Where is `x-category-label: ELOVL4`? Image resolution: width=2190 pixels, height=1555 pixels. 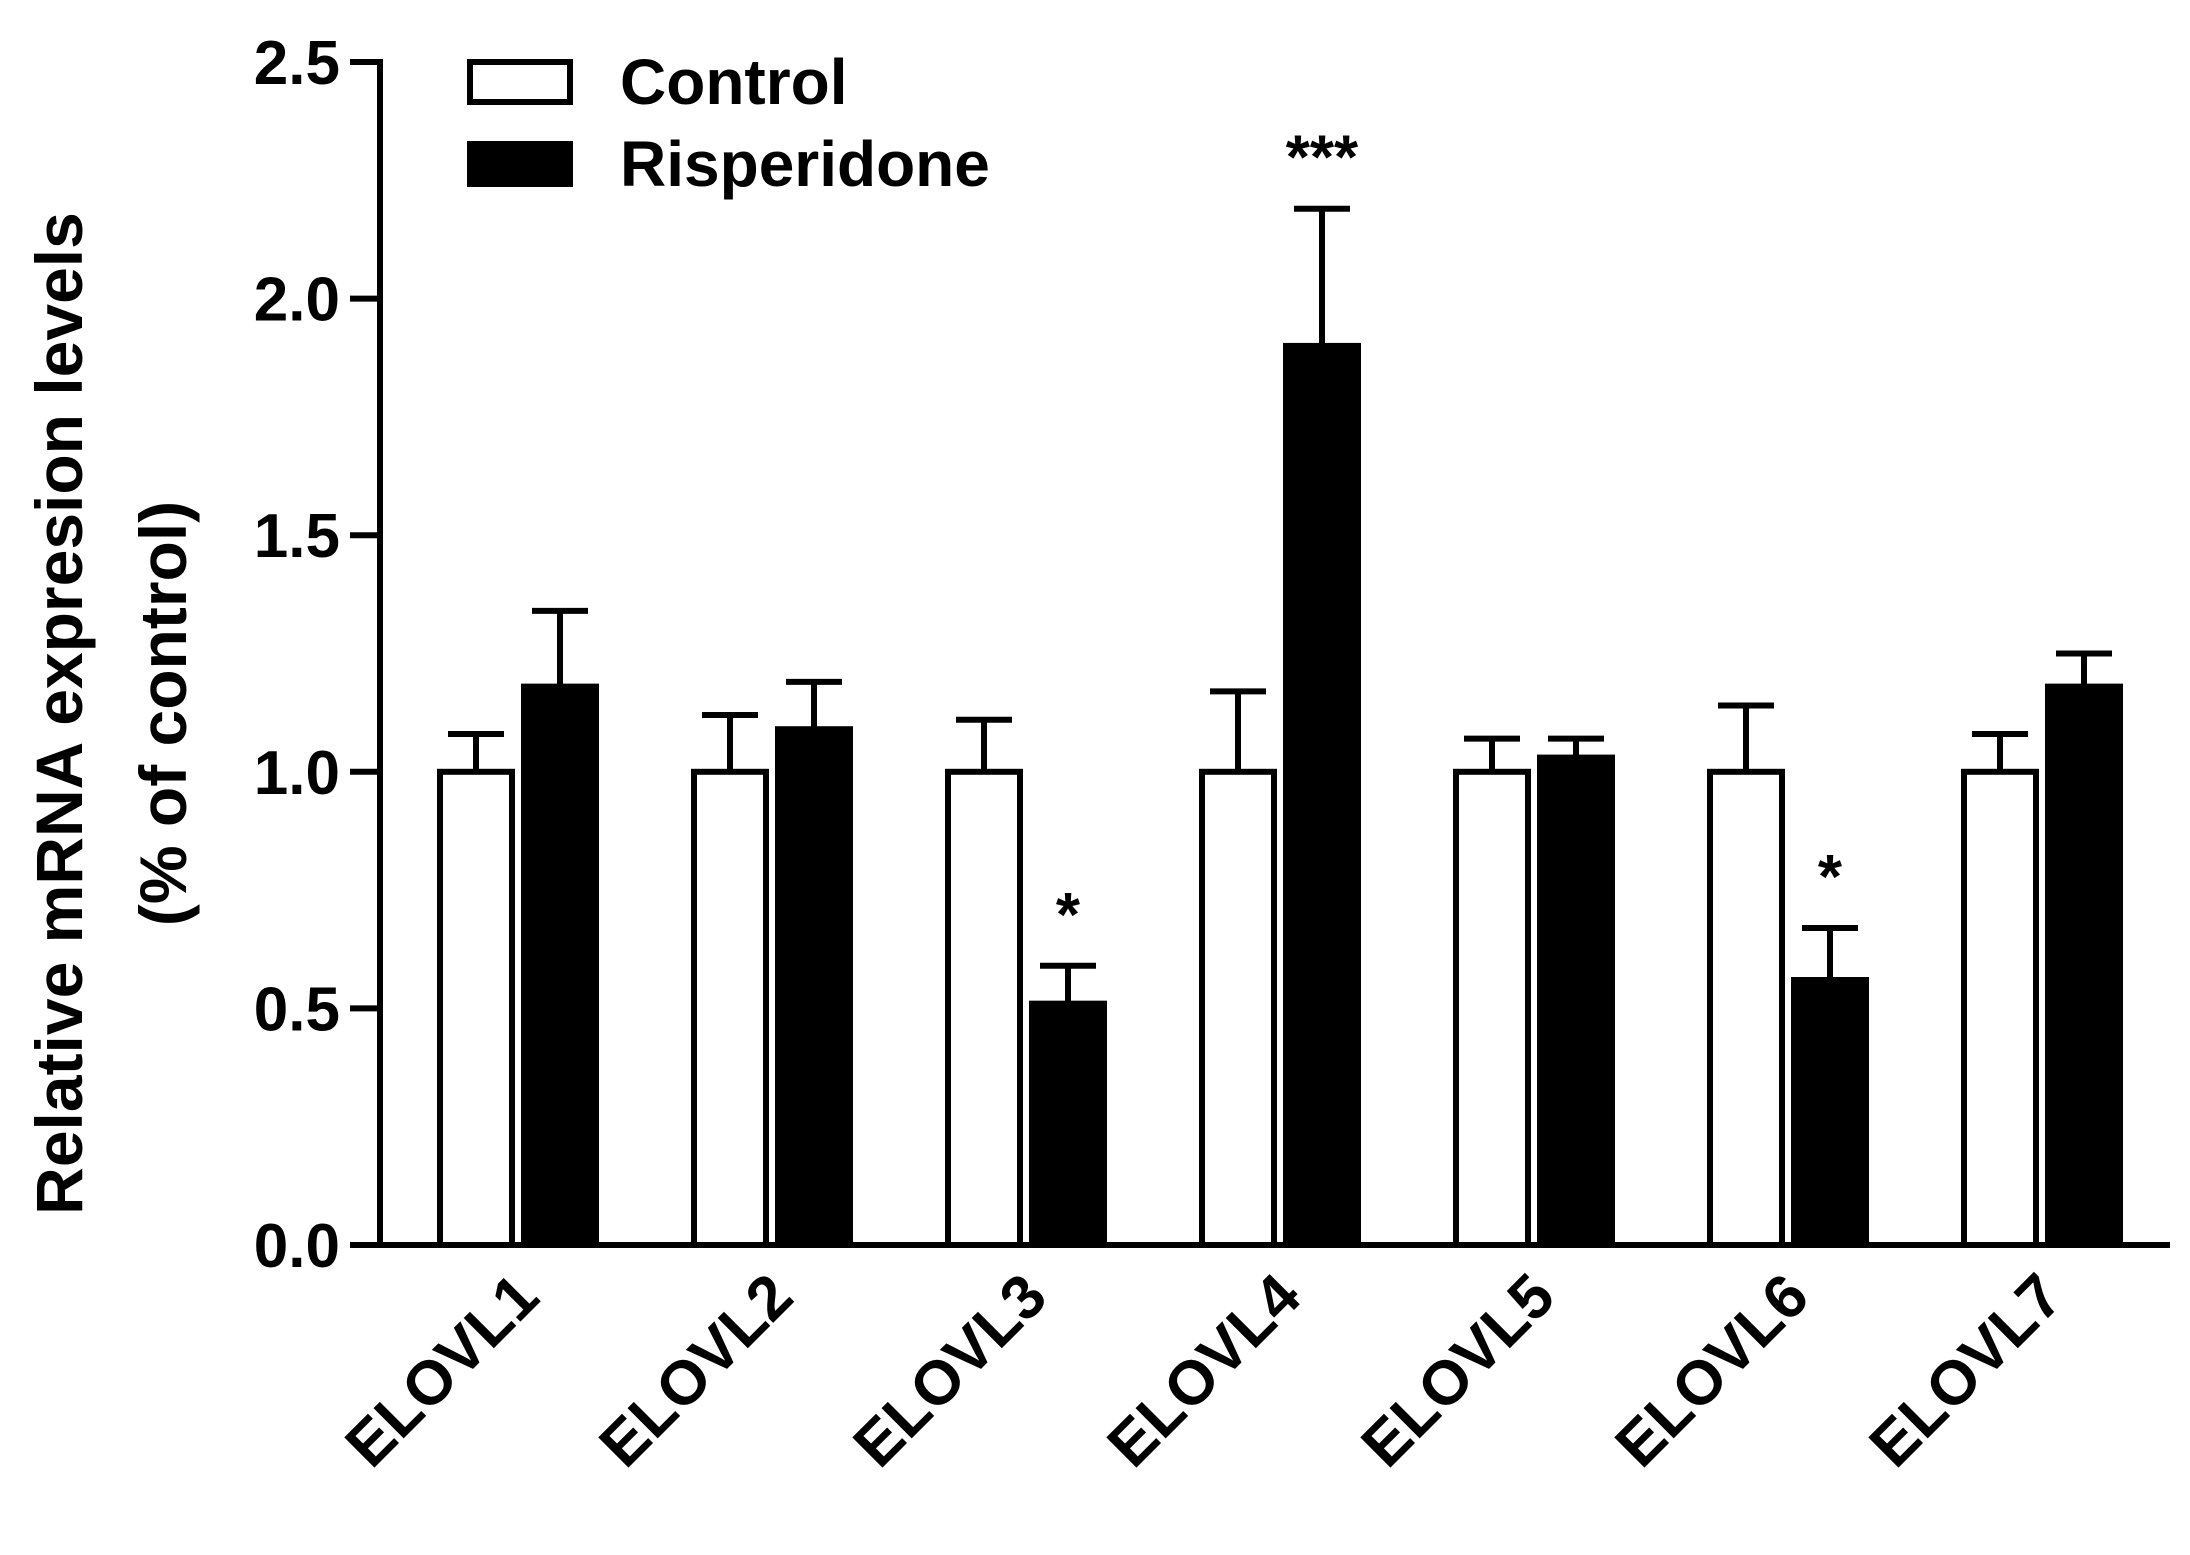
x-category-label: ELOVL4 is located at coordinates (1205, 1371).